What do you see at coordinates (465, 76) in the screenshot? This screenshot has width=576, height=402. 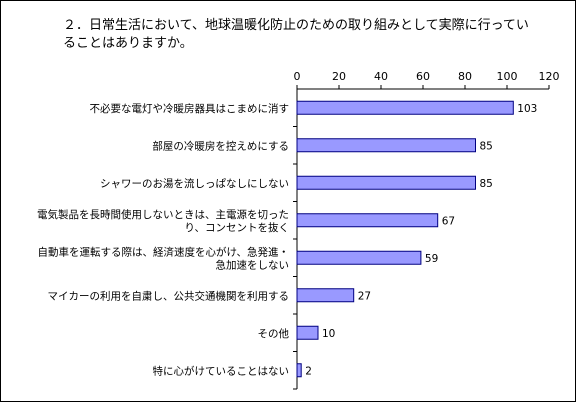 I see `x-tick-label: 80` at bounding box center [465, 76].